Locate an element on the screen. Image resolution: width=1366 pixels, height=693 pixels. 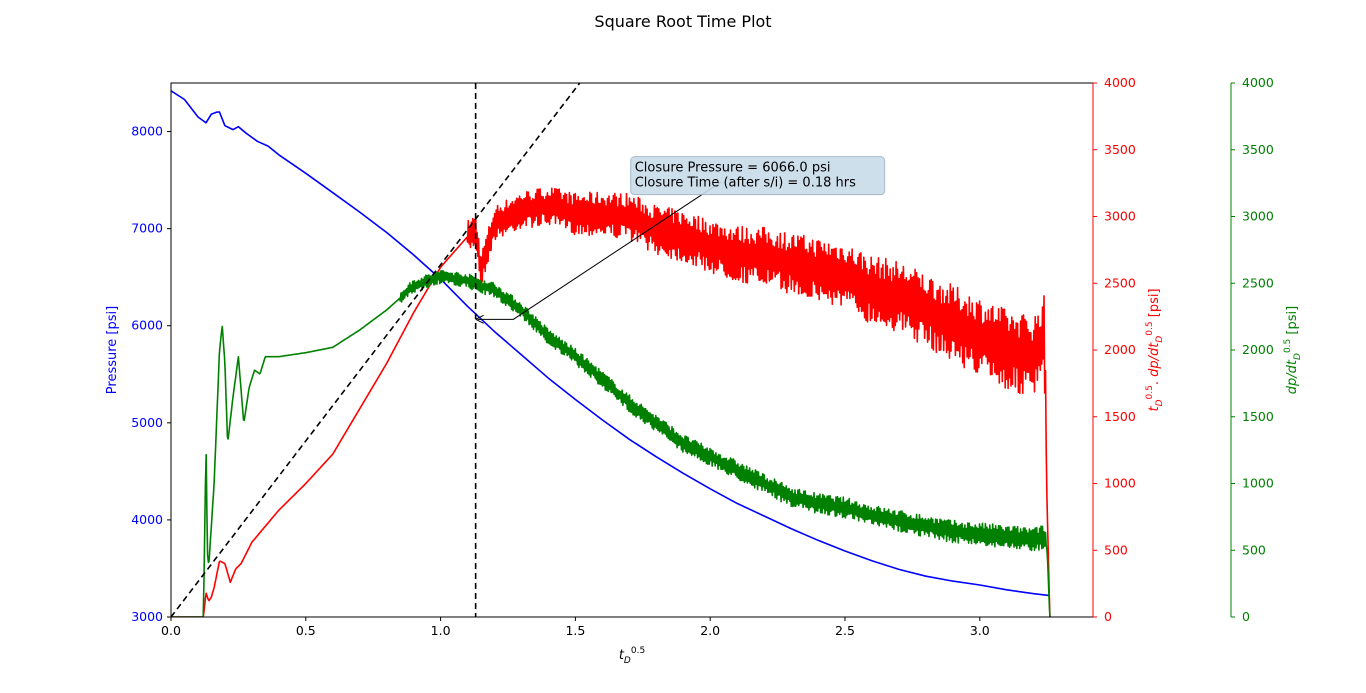
outer-right-axis-label: dp/dtD0.5 [psi] is located at coordinates (1293, 350).